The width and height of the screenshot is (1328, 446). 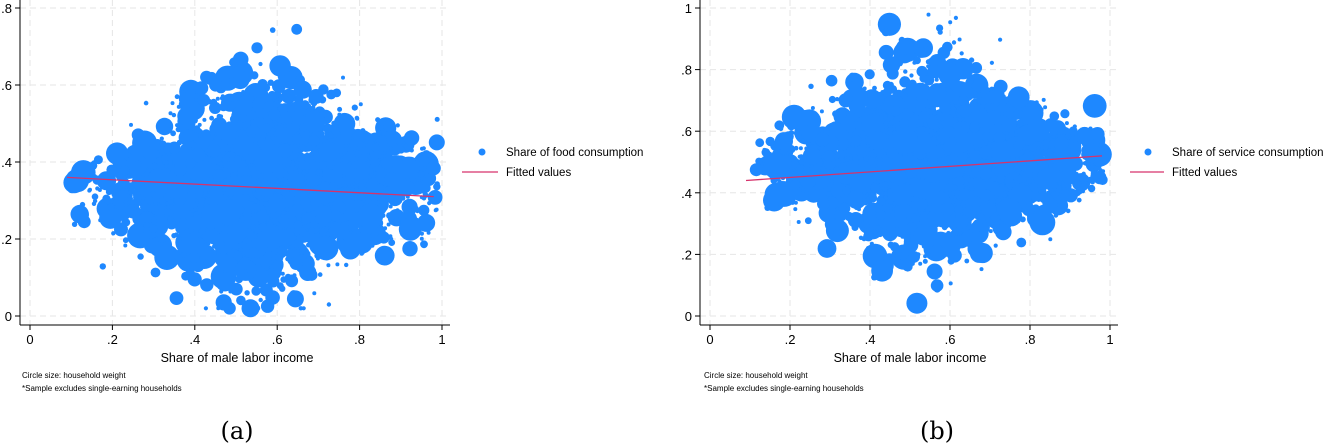 What do you see at coordinates (6, 8) in the screenshot?
I see `y-tick-label: .8` at bounding box center [6, 8].